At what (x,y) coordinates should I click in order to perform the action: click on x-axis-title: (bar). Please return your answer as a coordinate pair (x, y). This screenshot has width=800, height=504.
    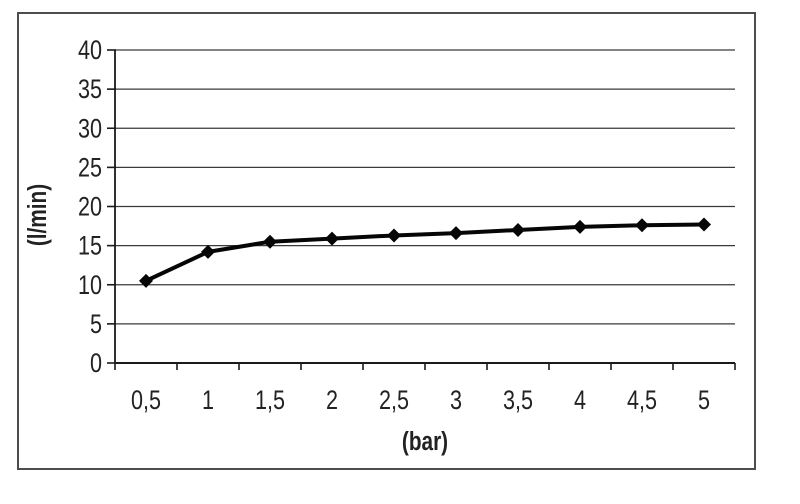
    Looking at the image, I should click on (425, 441).